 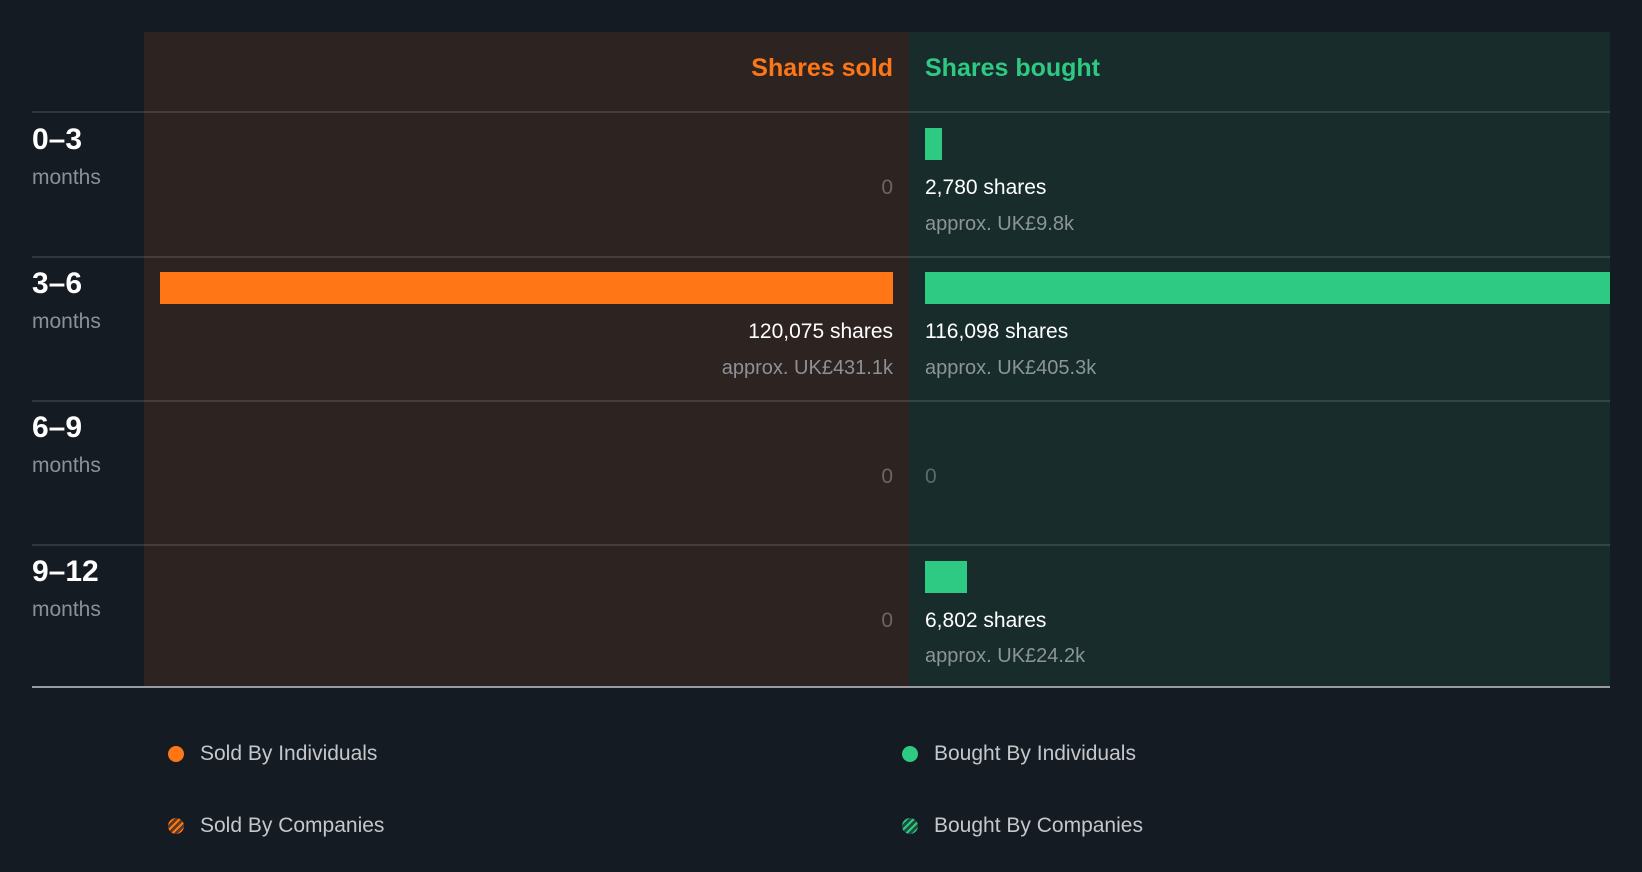 I want to click on legend-label: Sold By Individuals, so click(x=289, y=753).